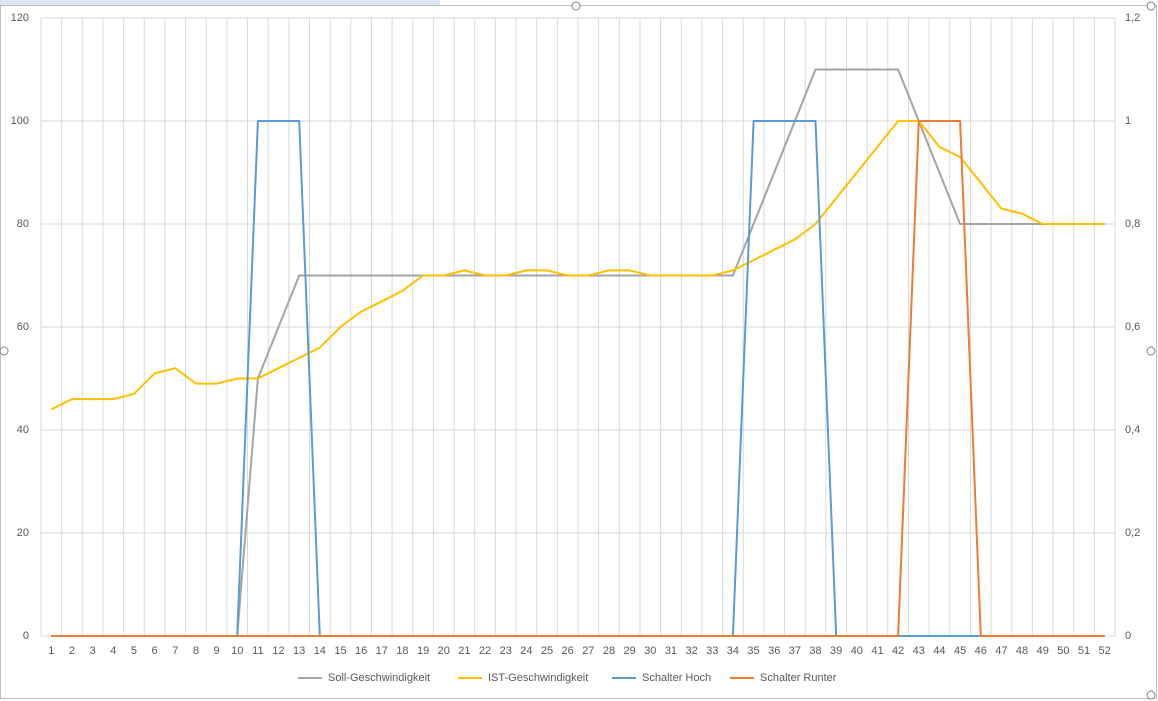 The width and height of the screenshot is (1158, 701). What do you see at coordinates (857, 651) in the screenshot?
I see `x-tick-label: 40` at bounding box center [857, 651].